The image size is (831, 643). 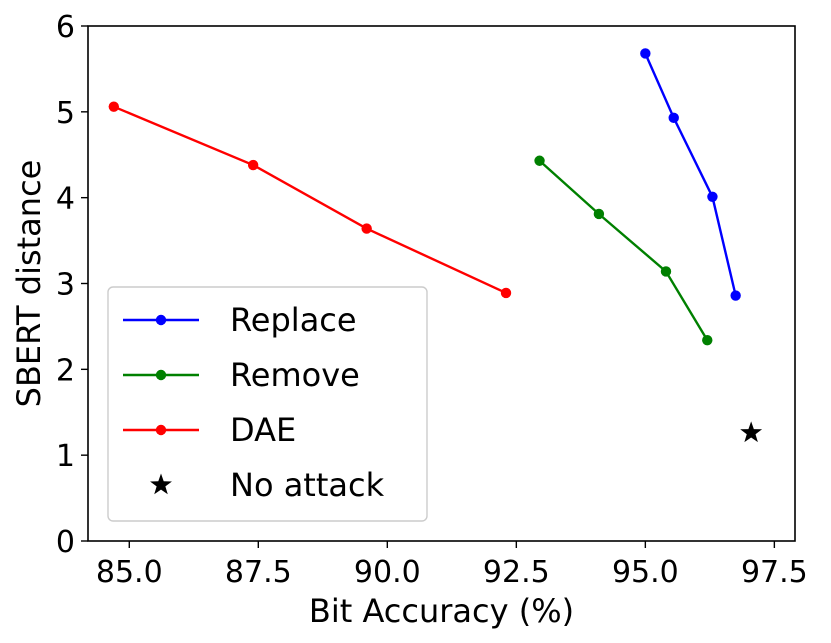 What do you see at coordinates (263, 430) in the screenshot?
I see `legend-label: DAE` at bounding box center [263, 430].